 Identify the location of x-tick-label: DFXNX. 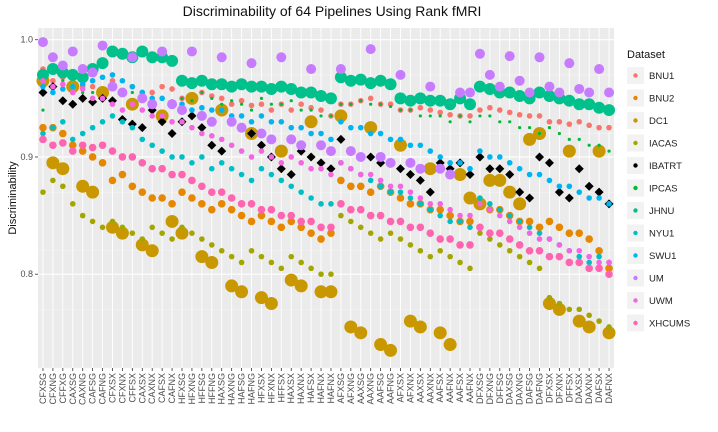
(559, 388).